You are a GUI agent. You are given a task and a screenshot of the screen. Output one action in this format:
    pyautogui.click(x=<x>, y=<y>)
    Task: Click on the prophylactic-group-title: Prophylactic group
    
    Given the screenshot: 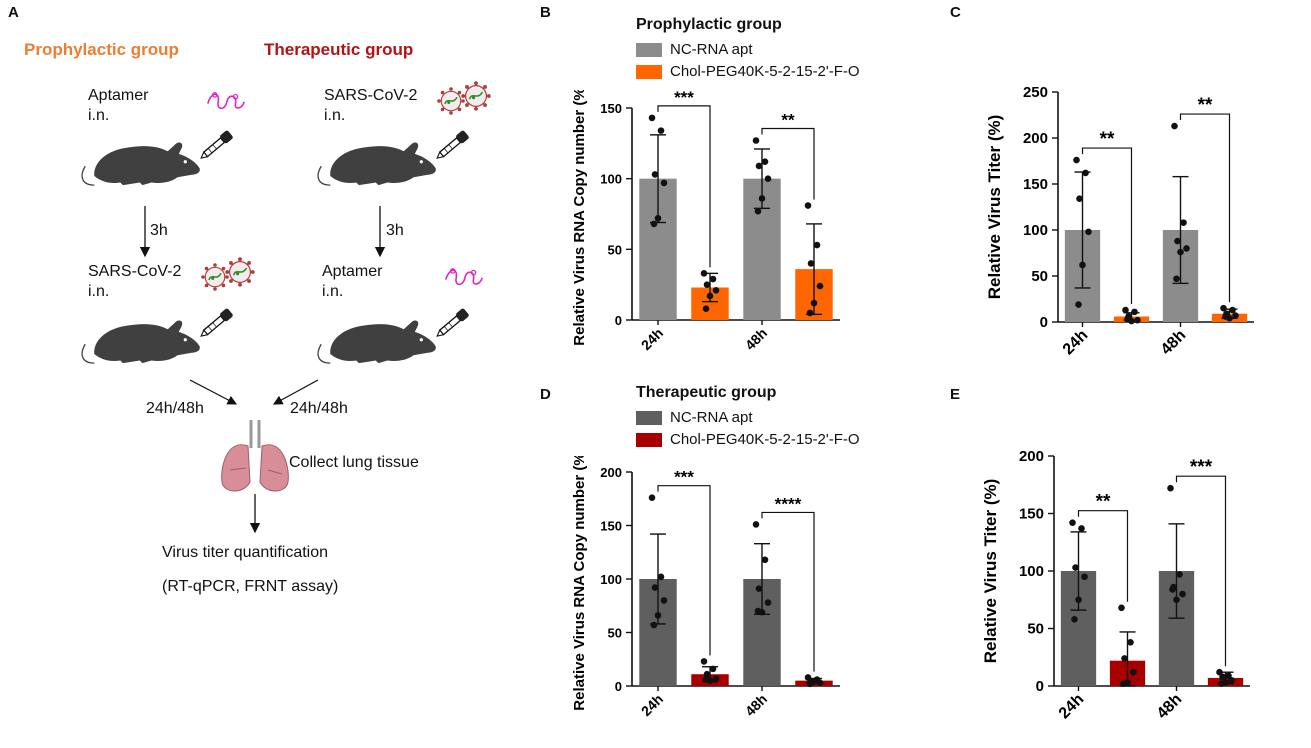 What is the action you would take?
    pyautogui.click(x=101, y=49)
    